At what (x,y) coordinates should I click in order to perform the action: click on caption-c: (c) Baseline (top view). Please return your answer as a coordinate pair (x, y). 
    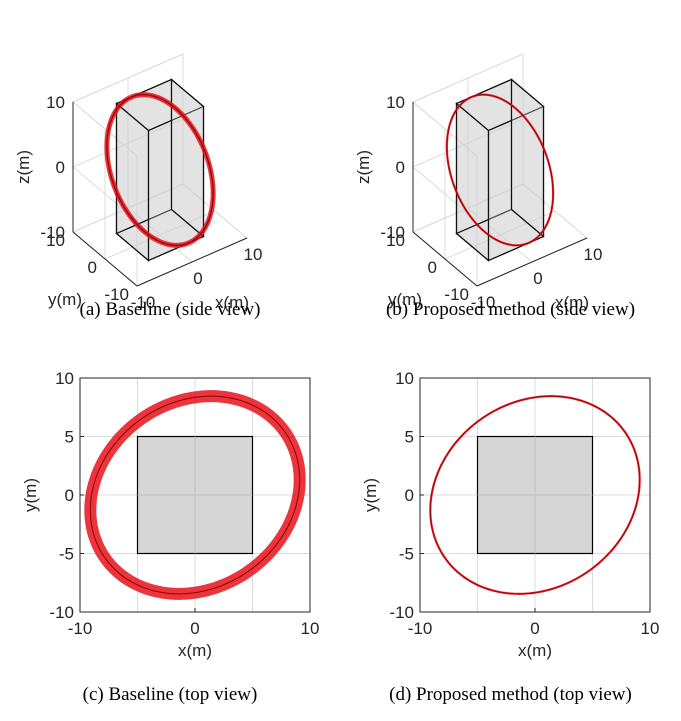
    Looking at the image, I should click on (170, 694).